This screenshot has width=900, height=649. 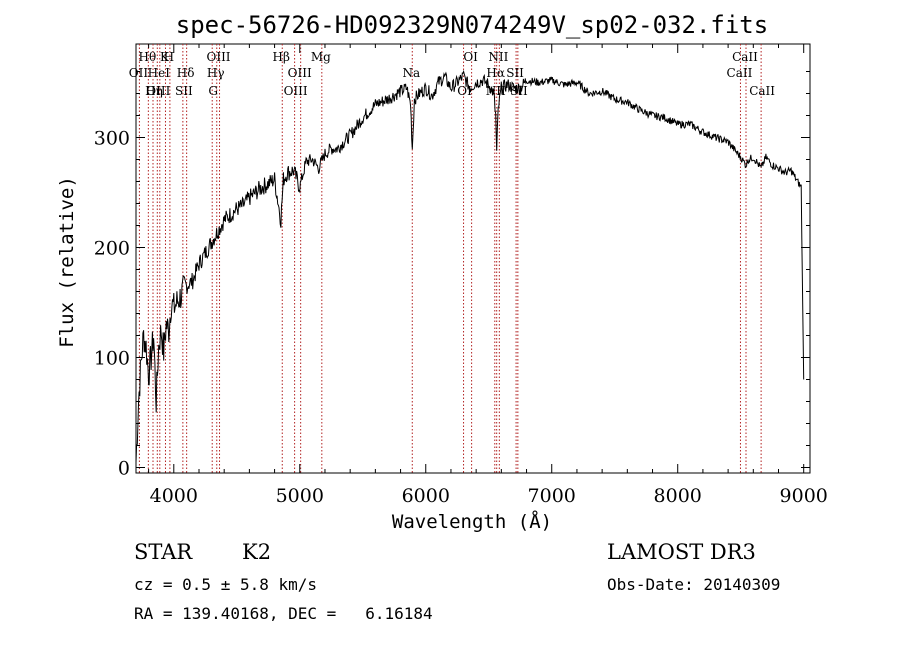 What do you see at coordinates (321, 57) in the screenshot?
I see `line-marker-label: Mg` at bounding box center [321, 57].